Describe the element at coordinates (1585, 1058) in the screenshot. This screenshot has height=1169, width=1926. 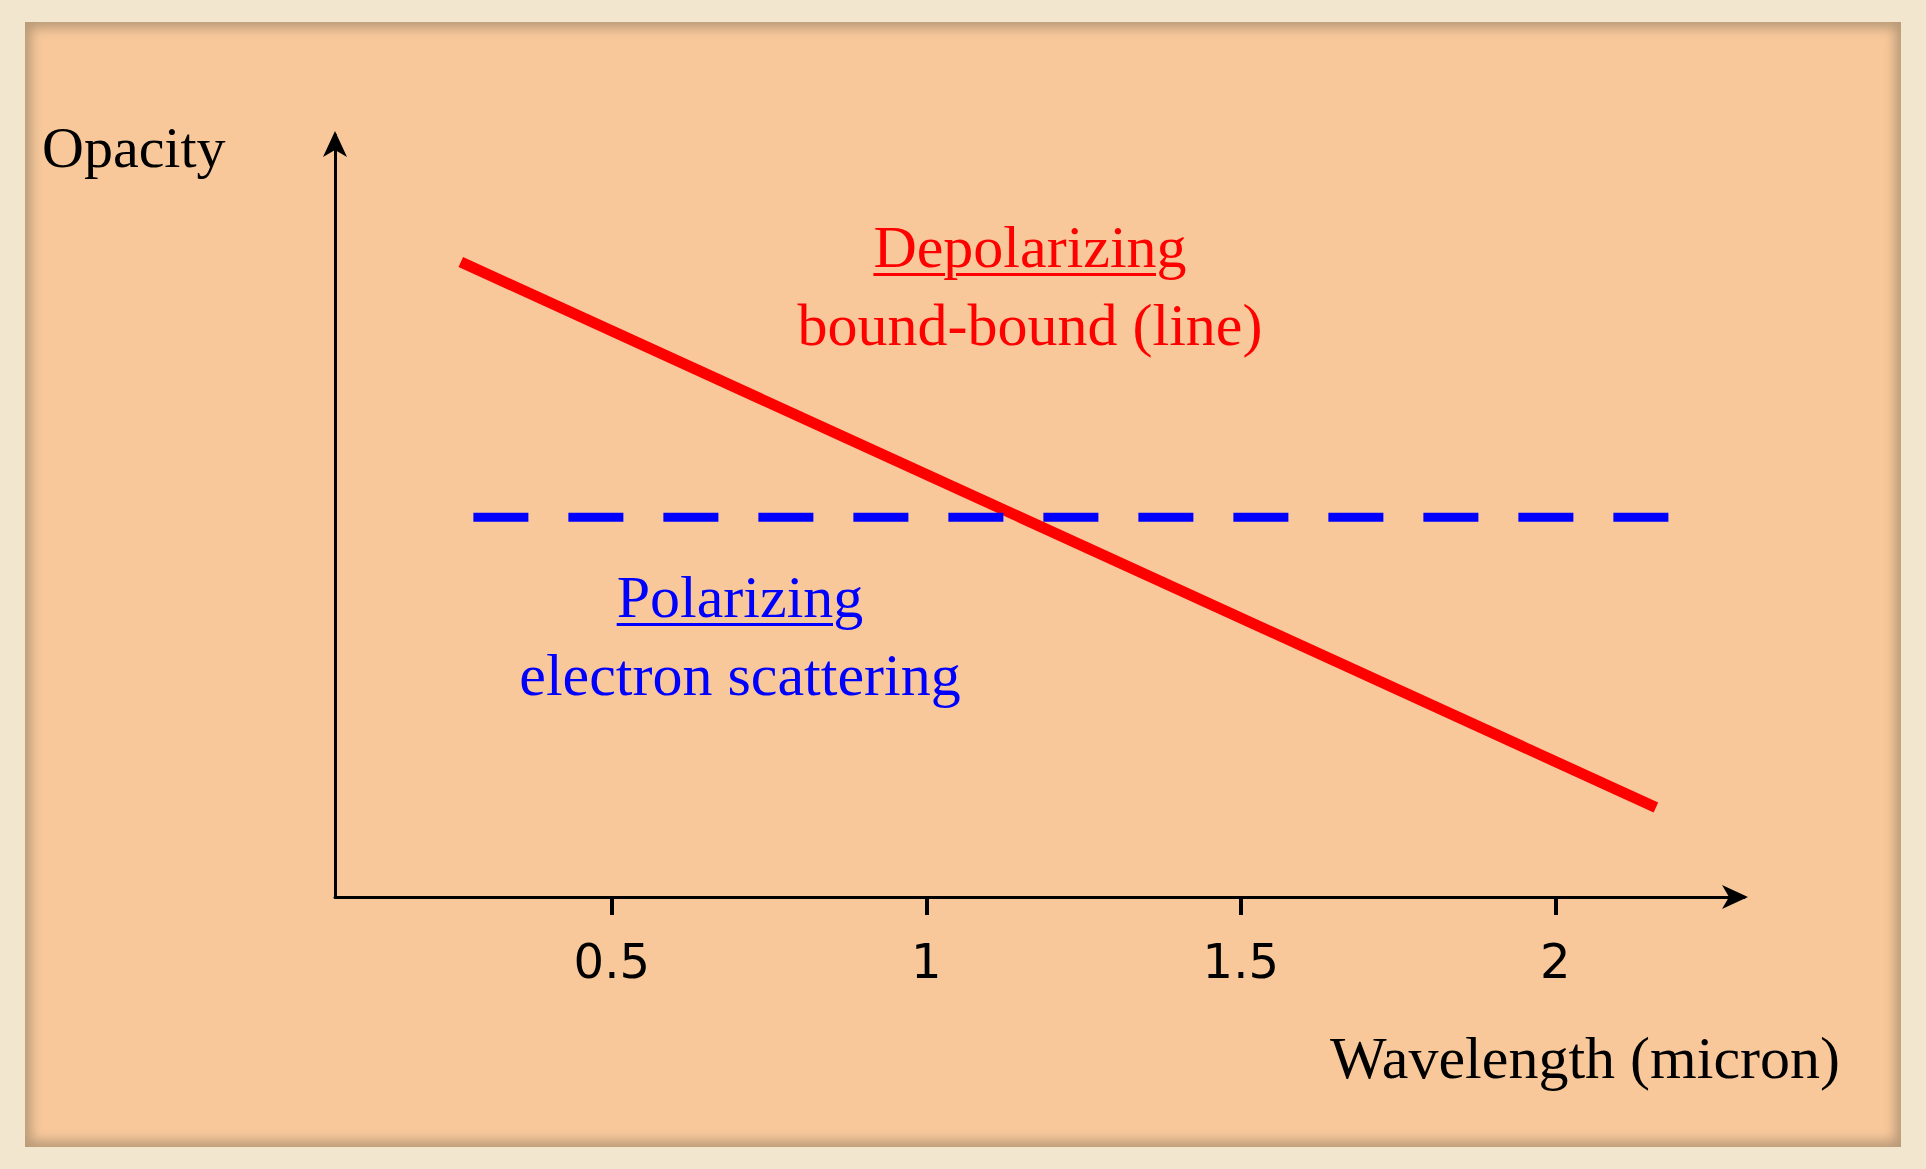
I see `x-axis-title: Wavelength (micron)` at that location.